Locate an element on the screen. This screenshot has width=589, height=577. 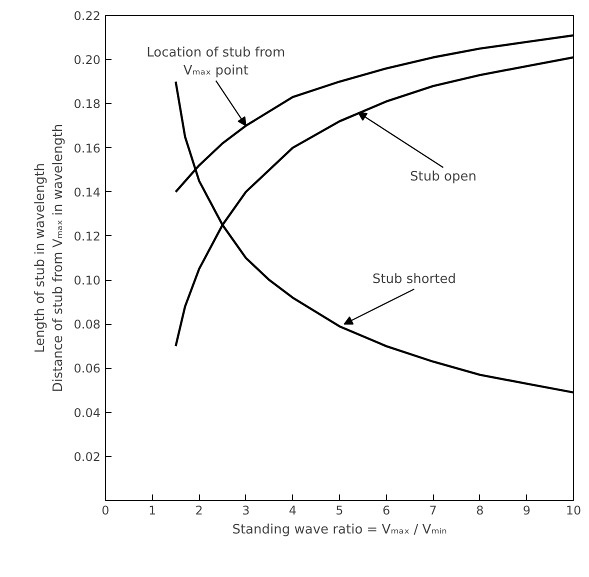
y-tick-label: 0.18 is located at coordinates (87, 104).